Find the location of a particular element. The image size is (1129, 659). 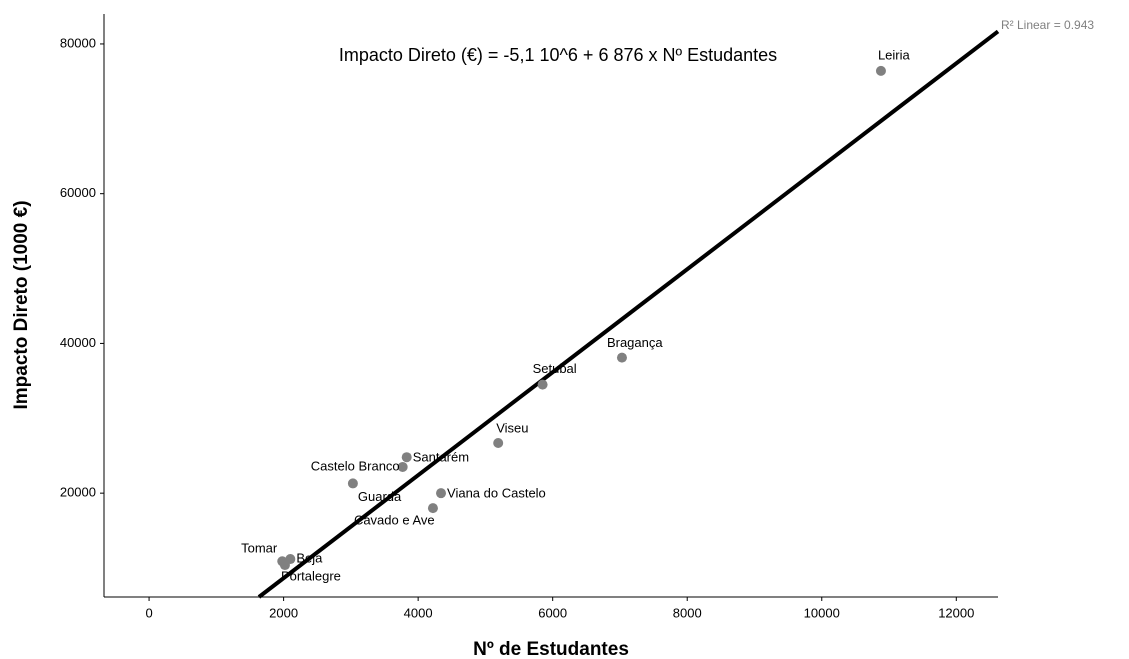

point-label: Viseu is located at coordinates (512, 427).